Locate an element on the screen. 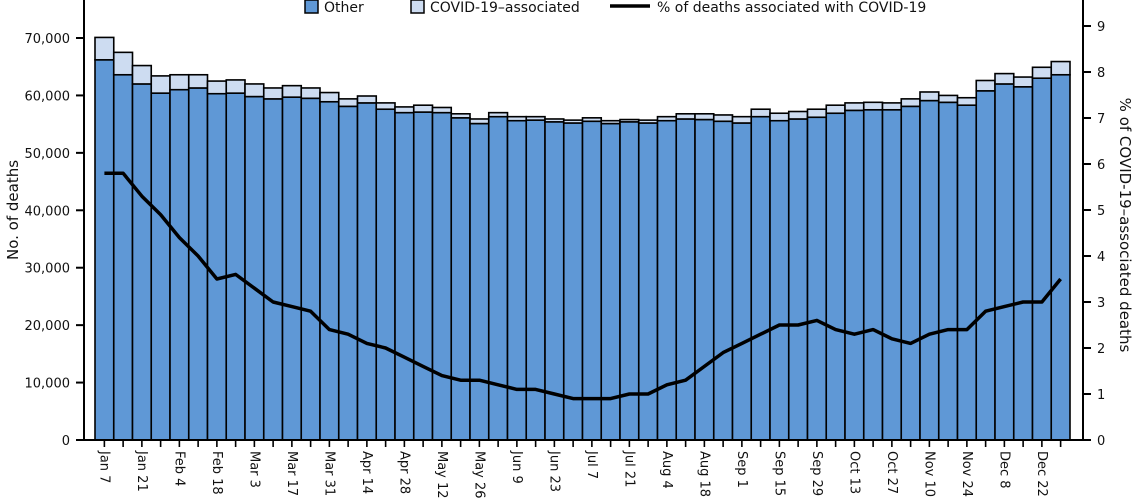  x-tick-label: Jan 7 is located at coordinates (103, 466).